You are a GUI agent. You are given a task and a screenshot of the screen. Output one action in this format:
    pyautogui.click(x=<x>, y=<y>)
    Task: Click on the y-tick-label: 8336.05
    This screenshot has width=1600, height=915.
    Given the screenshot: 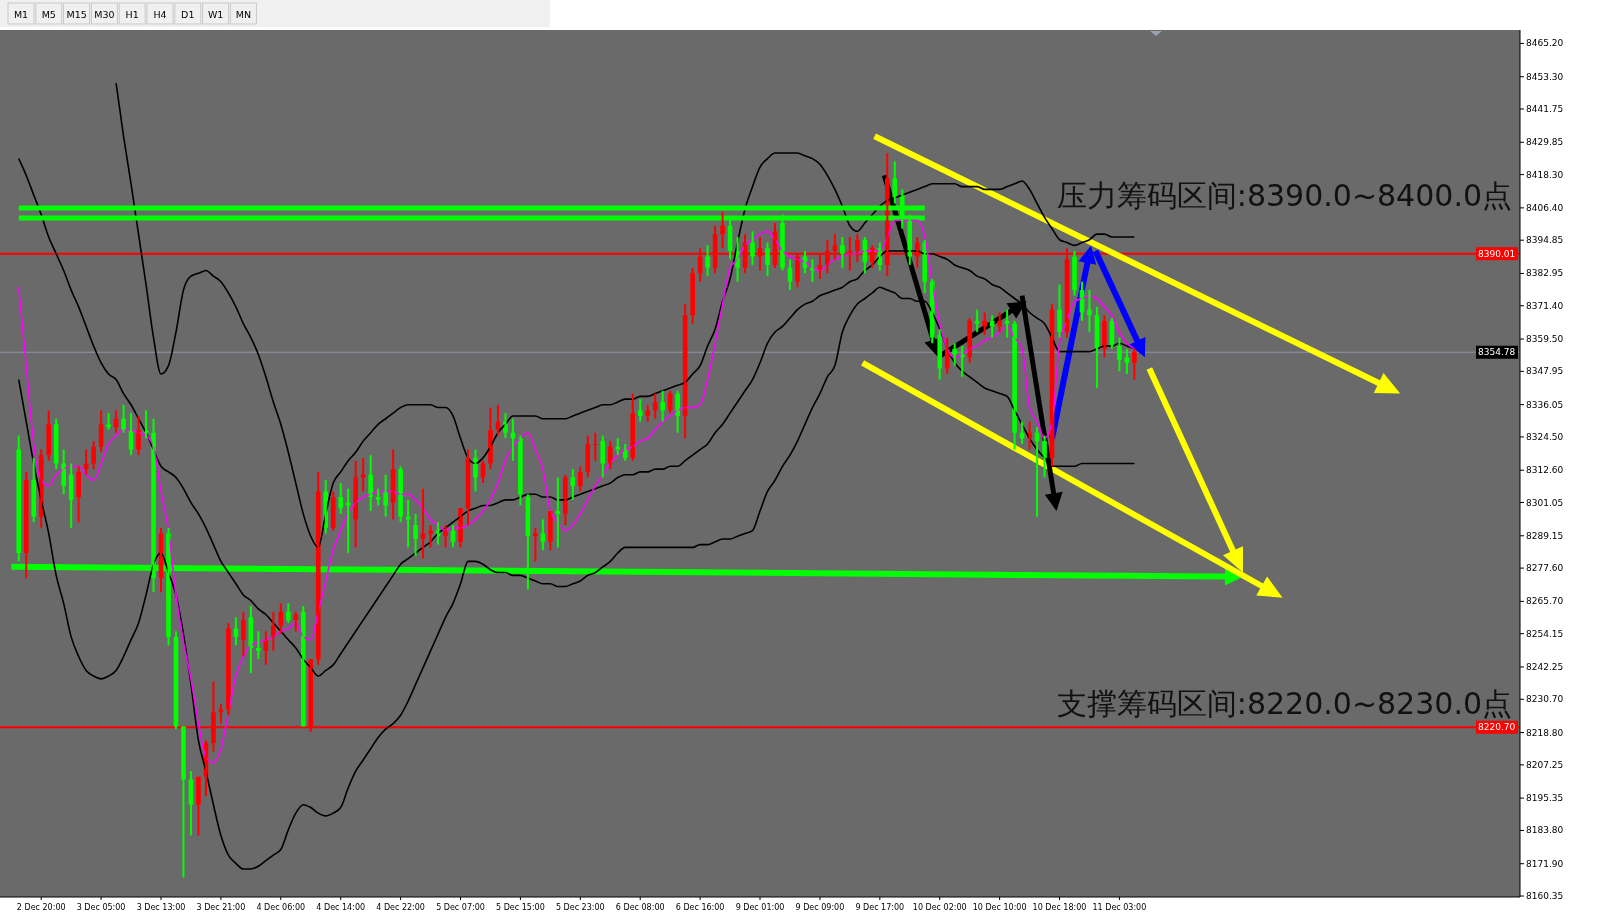 What is the action you would take?
    pyautogui.click(x=1545, y=404)
    